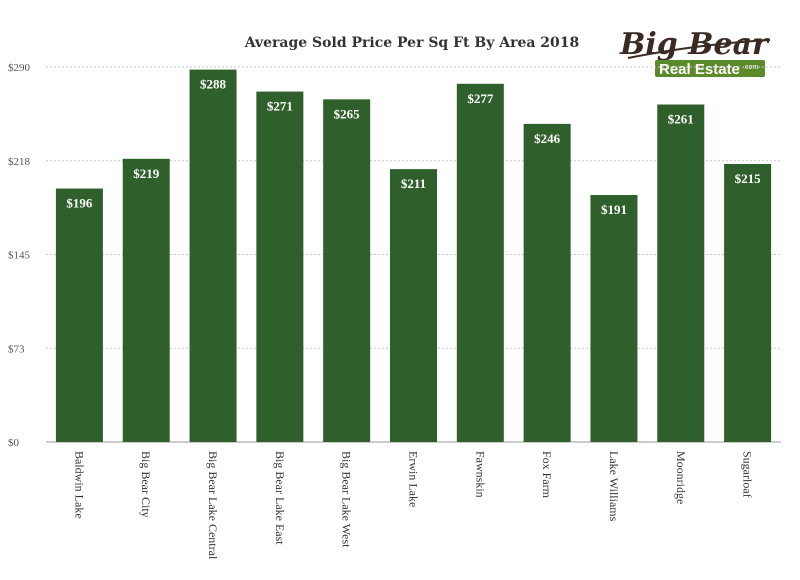  What do you see at coordinates (748, 474) in the screenshot?
I see `x-tick-label: Sugarloaf` at bounding box center [748, 474].